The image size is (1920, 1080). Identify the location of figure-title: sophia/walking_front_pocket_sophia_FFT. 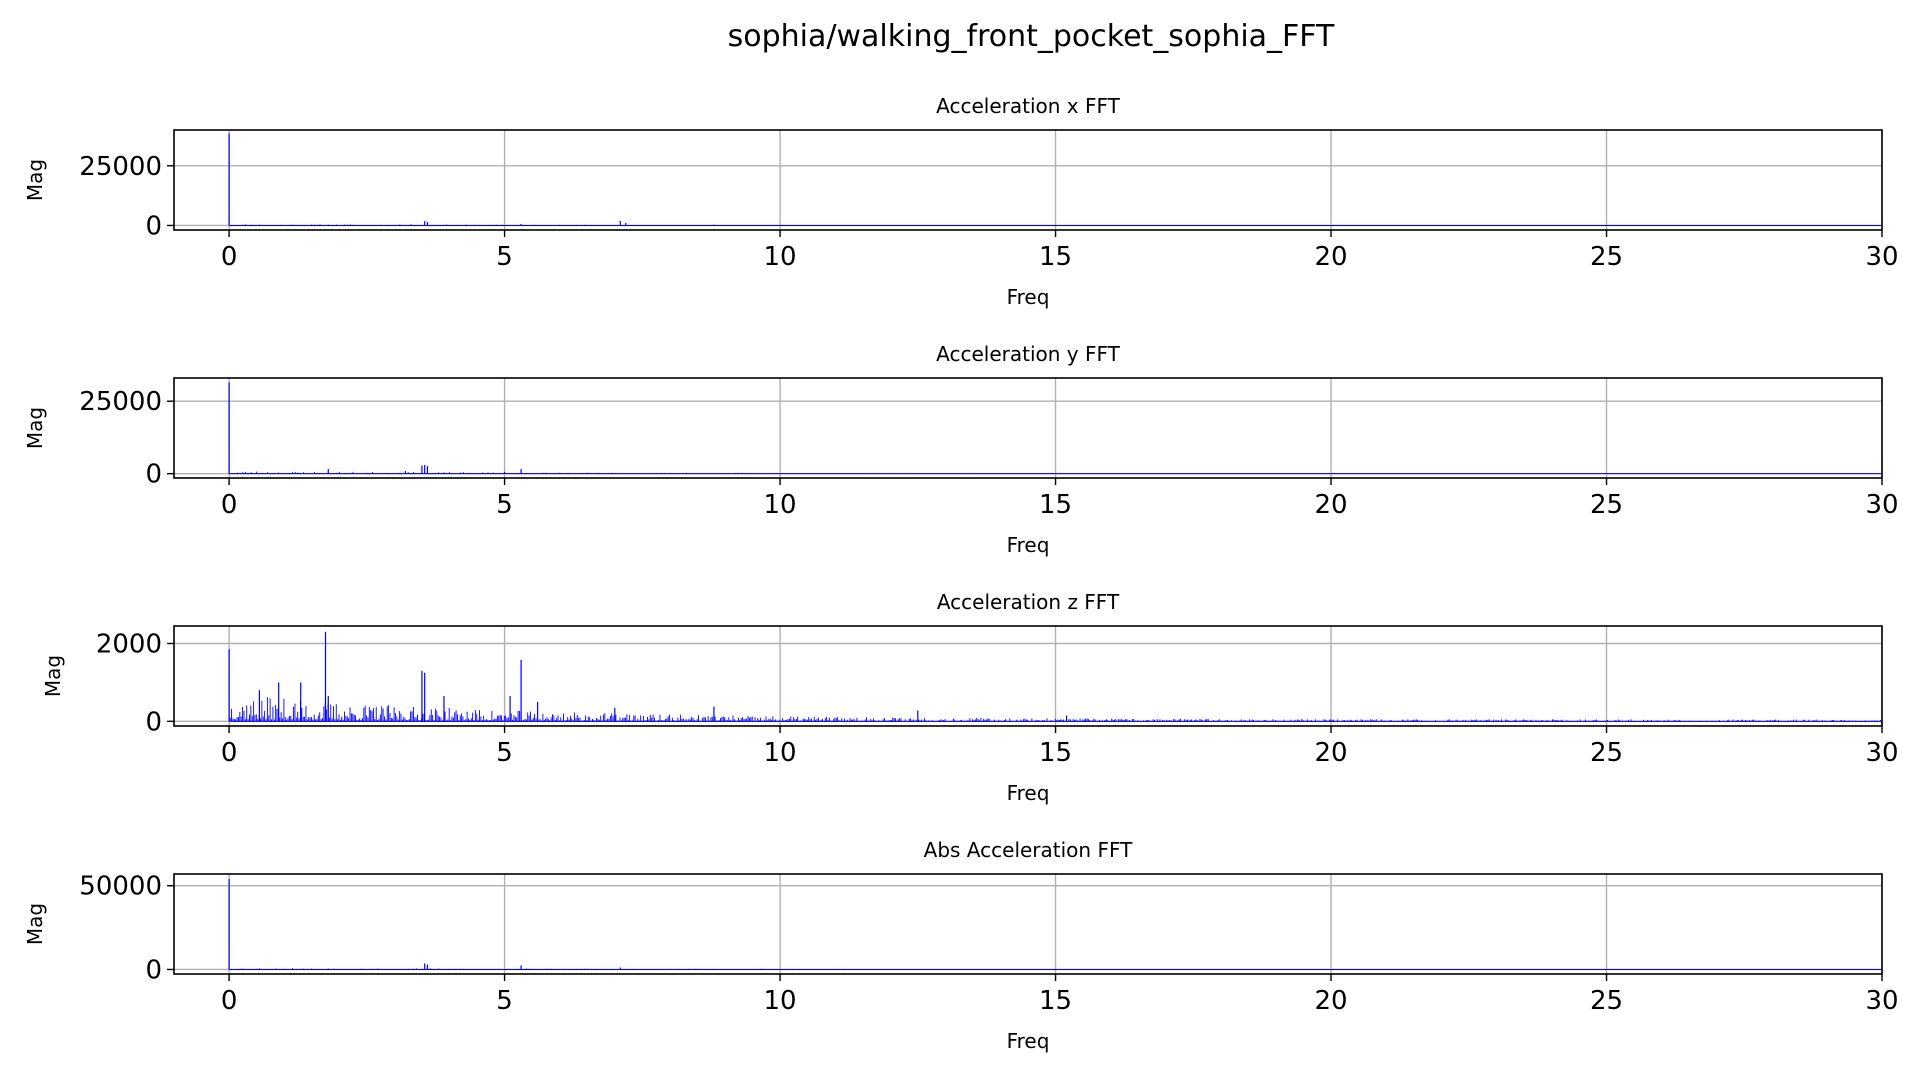
(1031, 36).